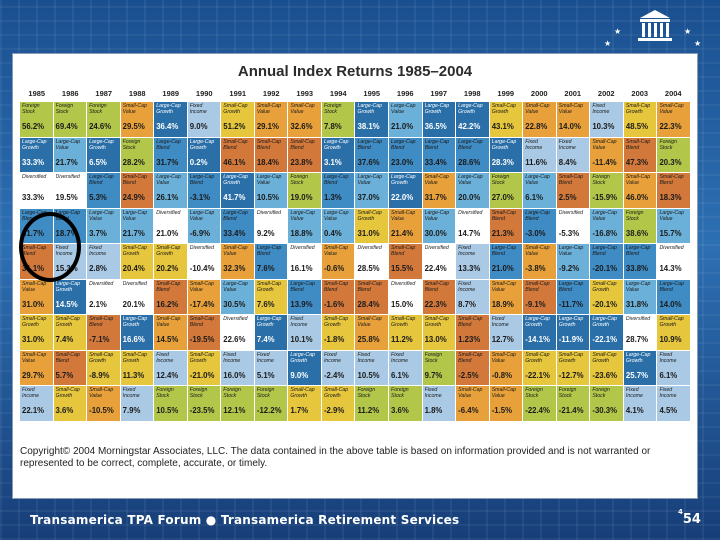 The height and width of the screenshot is (540, 720). Describe the element at coordinates (70, 367) in the screenshot. I see `return-cell: Small-Cap Blend 5.7%` at that location.